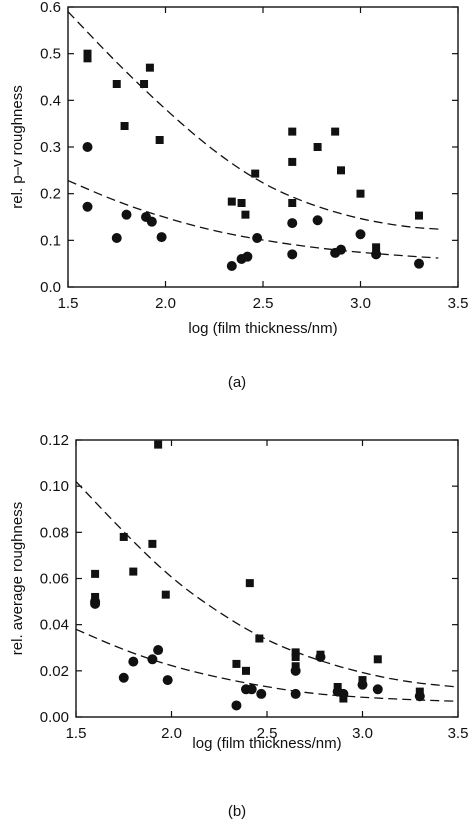  I want to click on y-tick-label: 0.3, so click(50, 147).